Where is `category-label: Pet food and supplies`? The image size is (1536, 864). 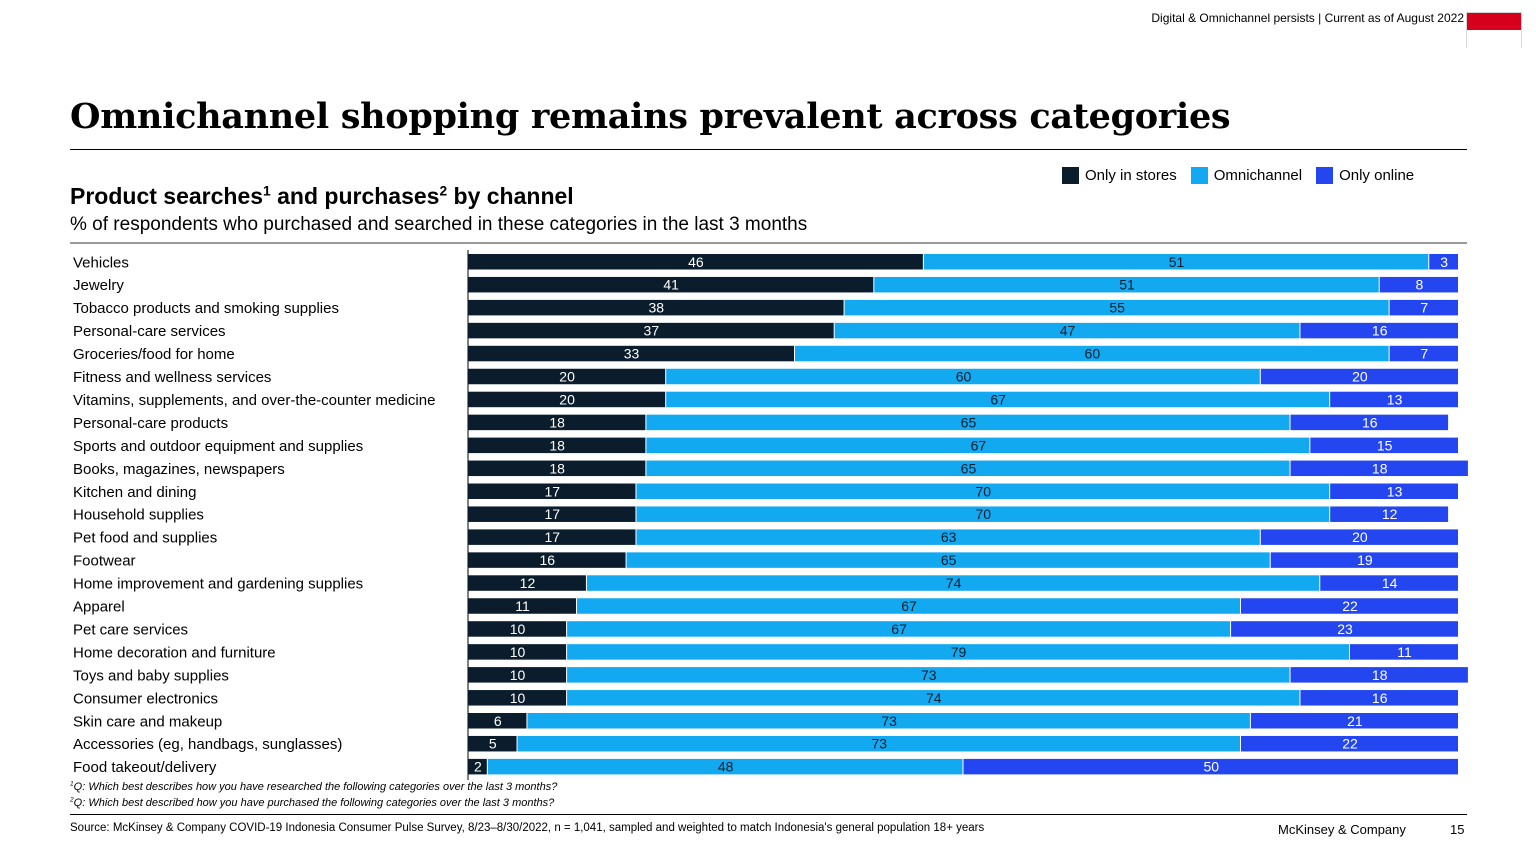
category-label: Pet food and supplies is located at coordinates (145, 538).